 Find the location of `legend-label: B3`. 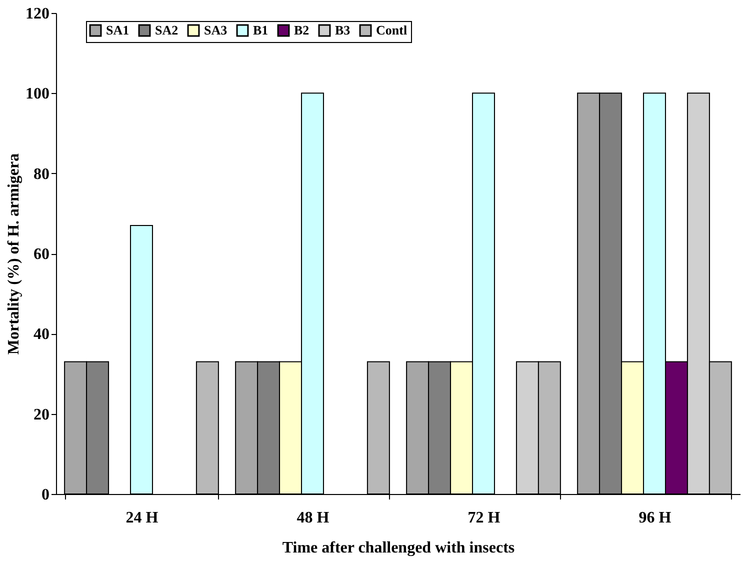

legend-label: B3 is located at coordinates (343, 30).